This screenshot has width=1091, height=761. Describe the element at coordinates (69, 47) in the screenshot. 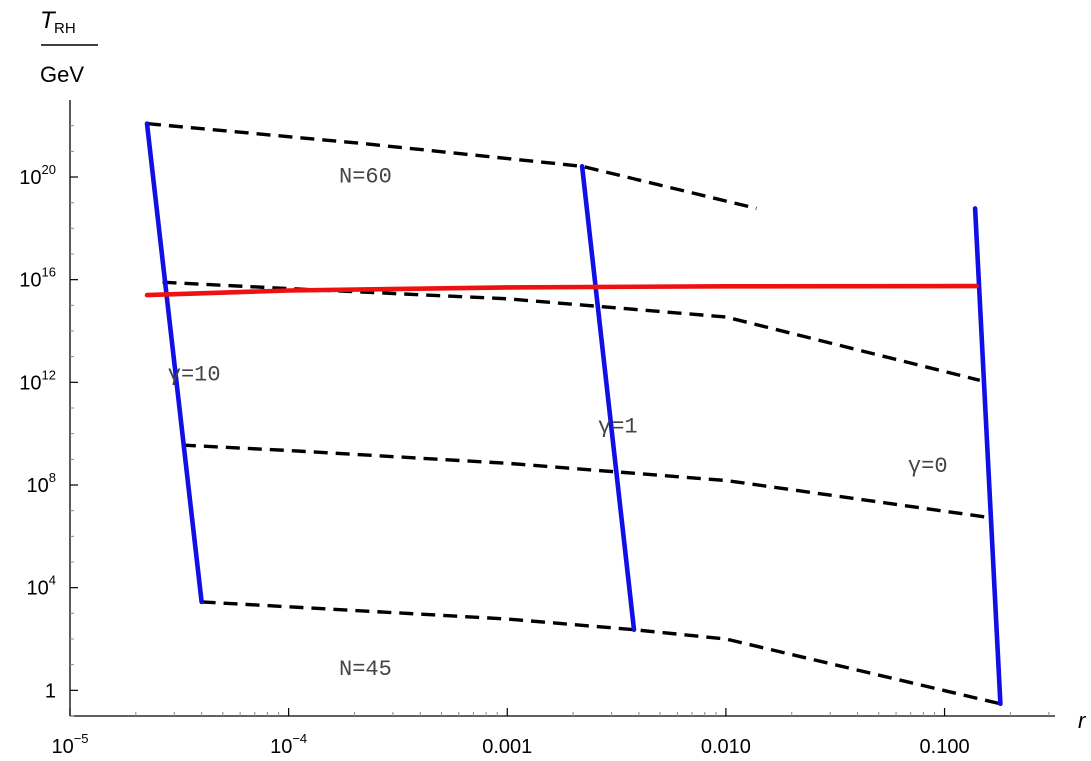

I see `y-axis-title: T RH GeV` at that location.